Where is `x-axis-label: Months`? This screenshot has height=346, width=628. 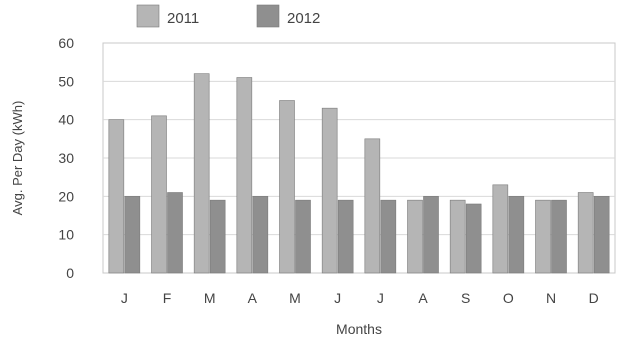
x-axis-label: Months is located at coordinates (359, 329).